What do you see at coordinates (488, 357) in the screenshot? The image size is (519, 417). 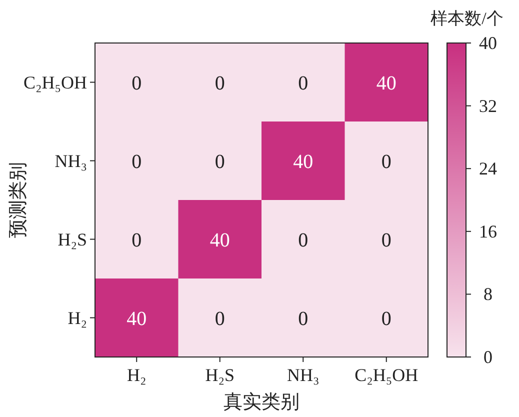 I see `color-bar-label: 0` at bounding box center [488, 357].